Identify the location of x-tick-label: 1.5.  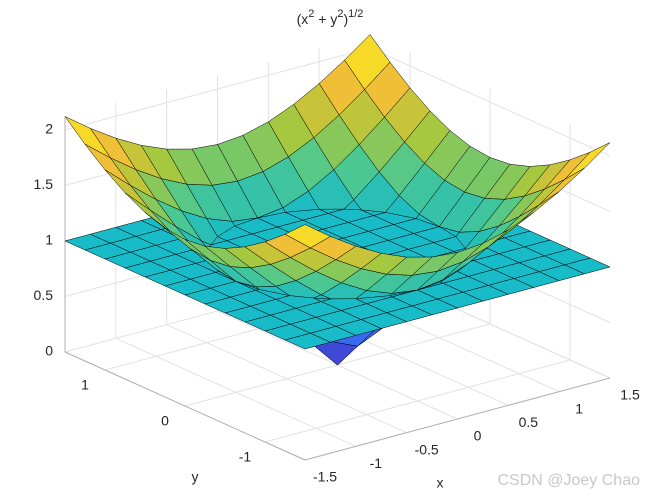
(630, 395).